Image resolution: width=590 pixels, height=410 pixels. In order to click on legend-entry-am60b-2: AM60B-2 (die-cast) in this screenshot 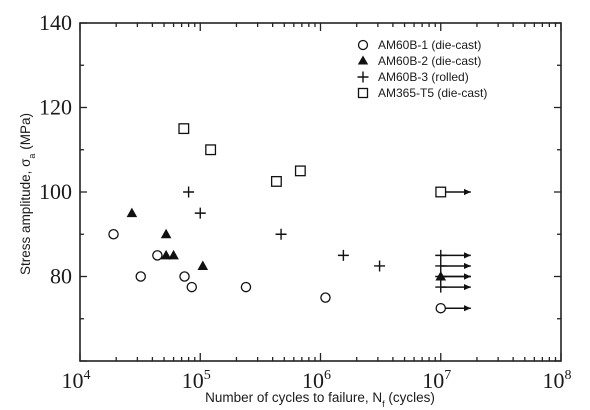, I will do `click(419, 61)`.